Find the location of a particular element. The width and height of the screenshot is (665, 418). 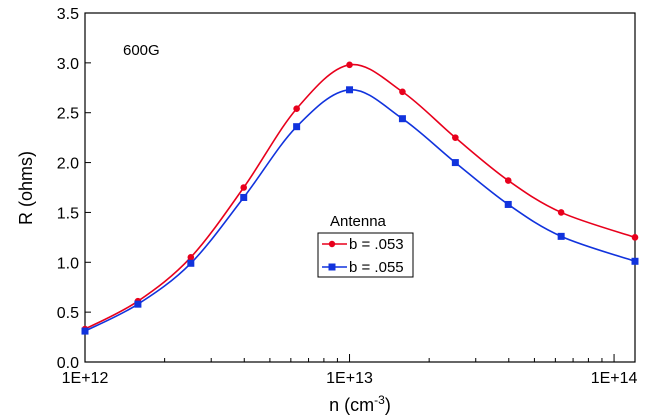

x-tick-label: 1E+14 is located at coordinates (614, 378).